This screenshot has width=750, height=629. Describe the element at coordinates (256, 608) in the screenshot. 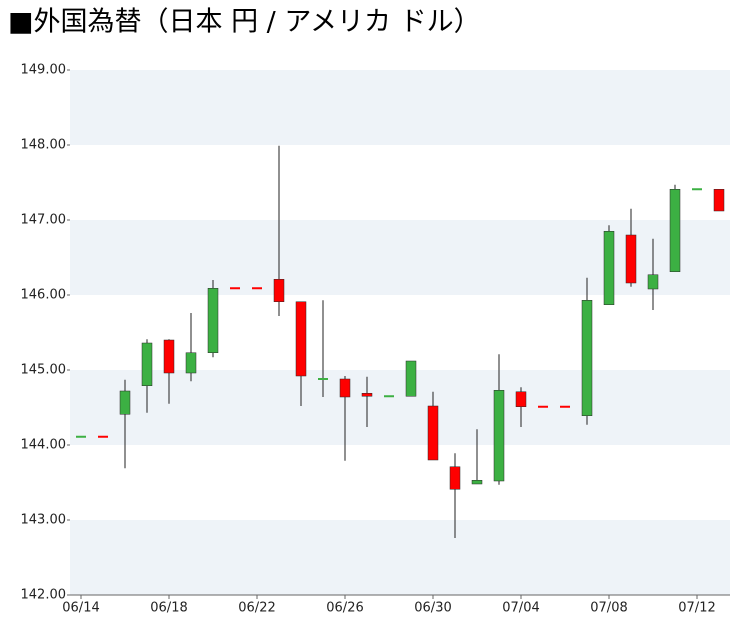

I see `x-tick-label: 06/22` at that location.